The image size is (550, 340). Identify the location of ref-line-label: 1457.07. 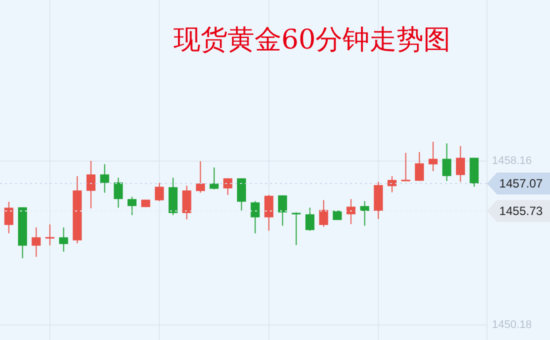
(521, 183).